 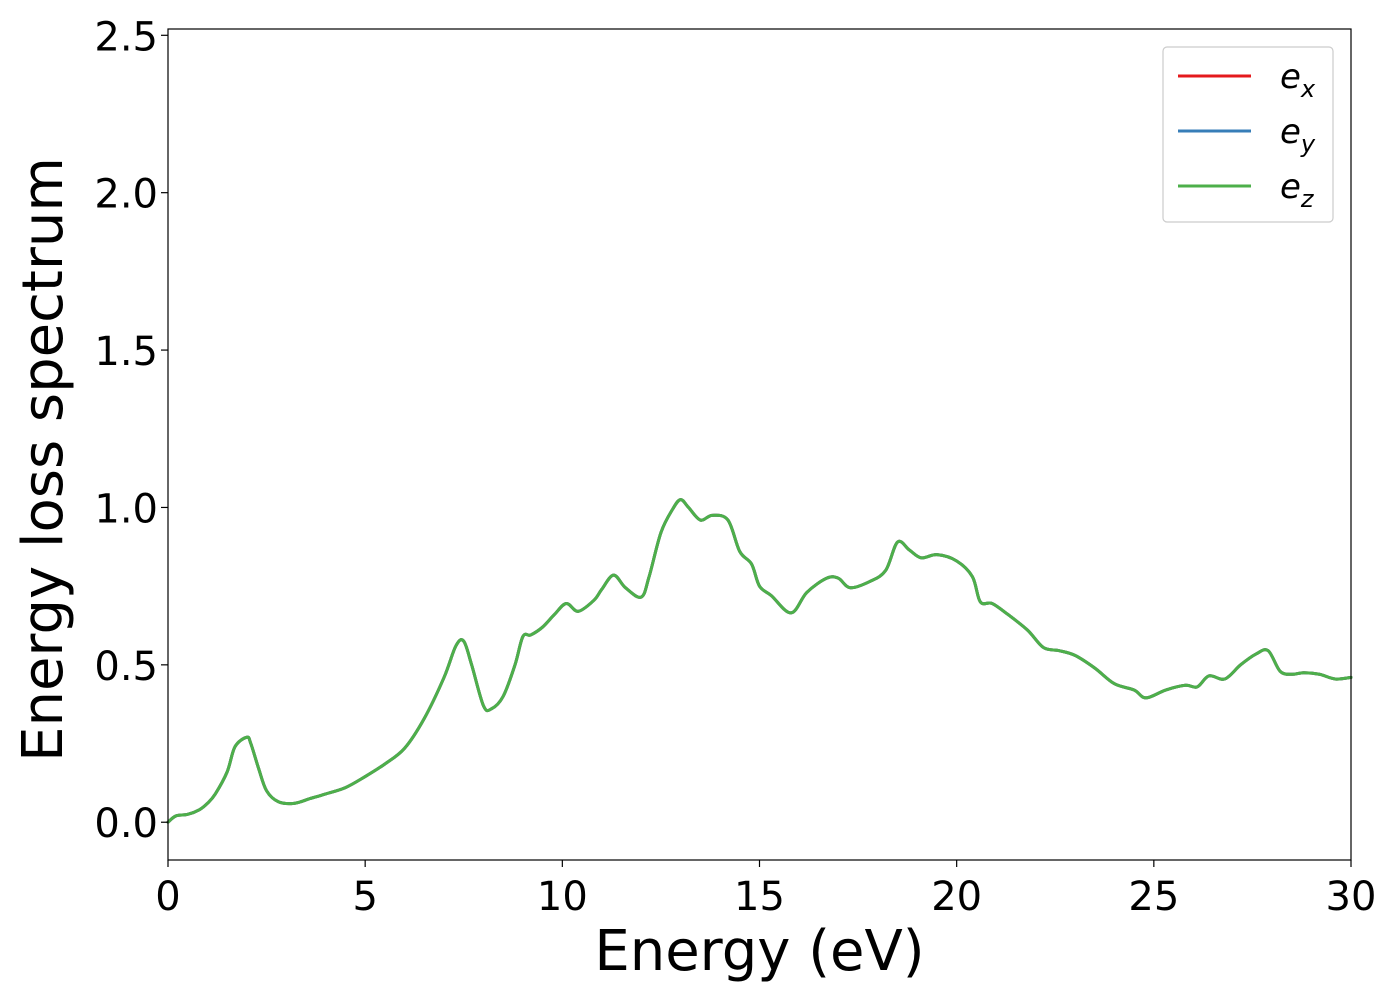 I want to click on y-tick-label: 1.0, so click(x=126, y=509).